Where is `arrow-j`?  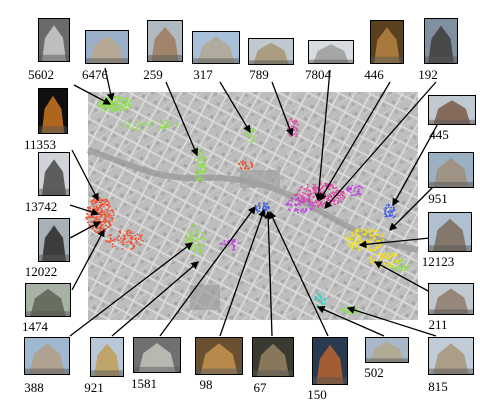 arrow-j is located at coordinates (416, 163).